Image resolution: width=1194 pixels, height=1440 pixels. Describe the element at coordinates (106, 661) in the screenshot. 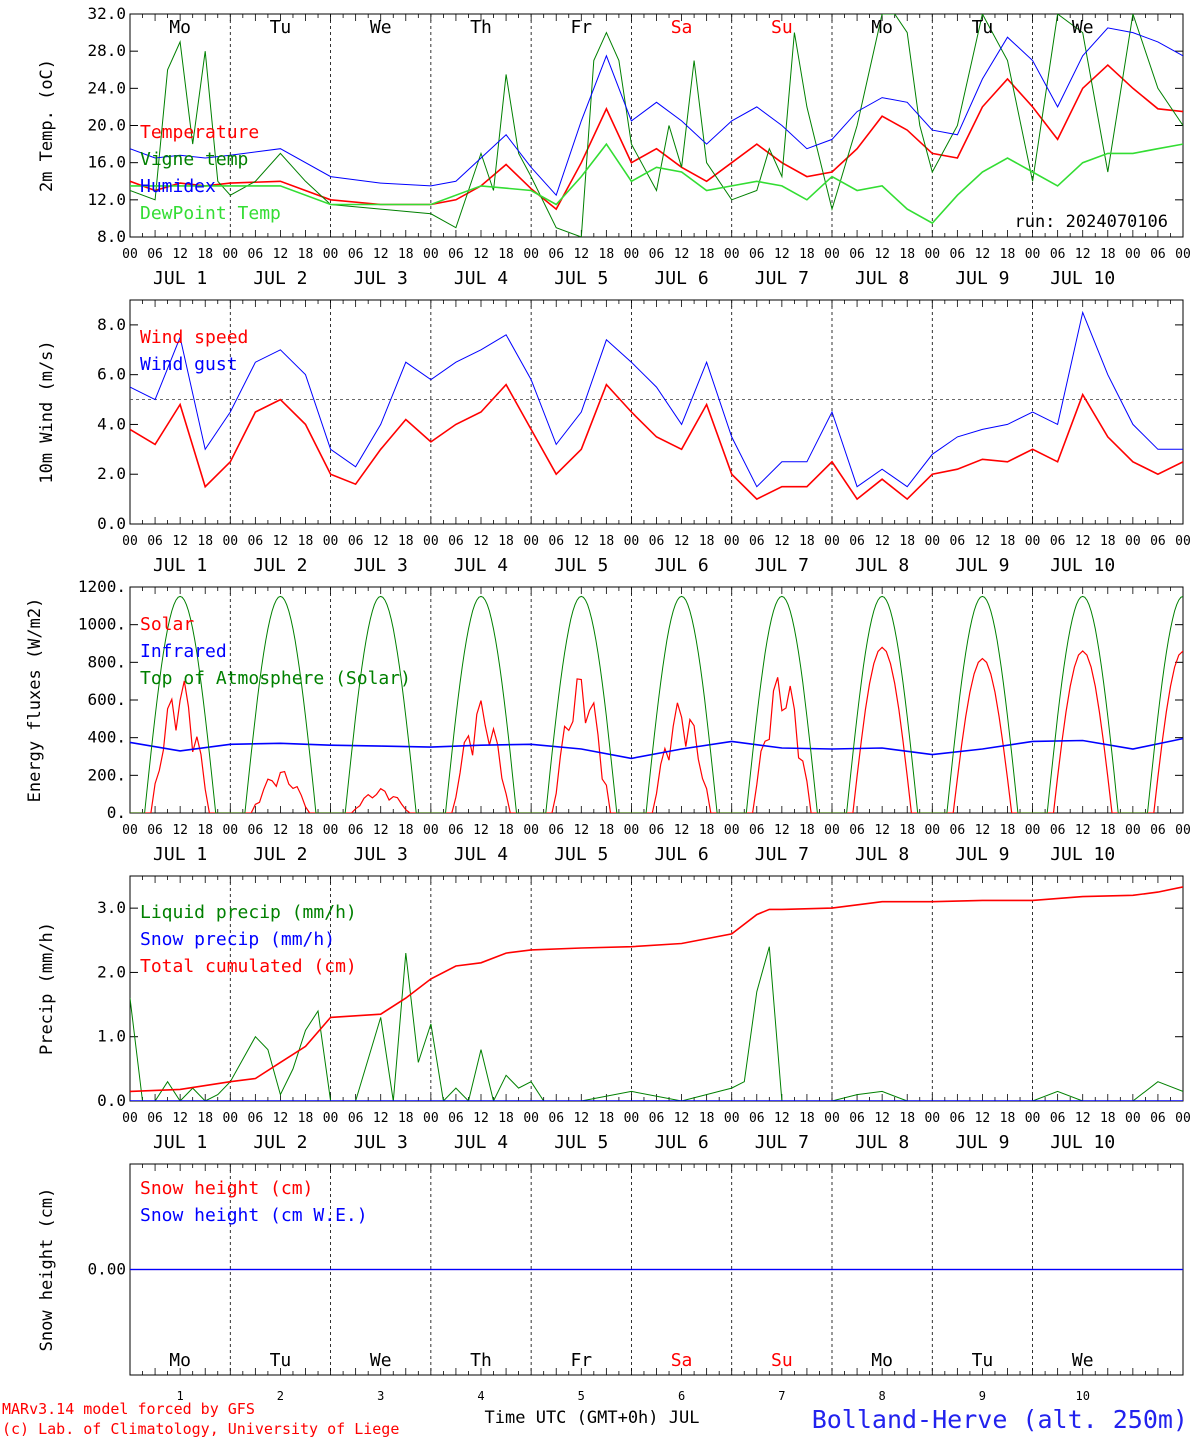

I see `y-tick-label: 800.` at that location.